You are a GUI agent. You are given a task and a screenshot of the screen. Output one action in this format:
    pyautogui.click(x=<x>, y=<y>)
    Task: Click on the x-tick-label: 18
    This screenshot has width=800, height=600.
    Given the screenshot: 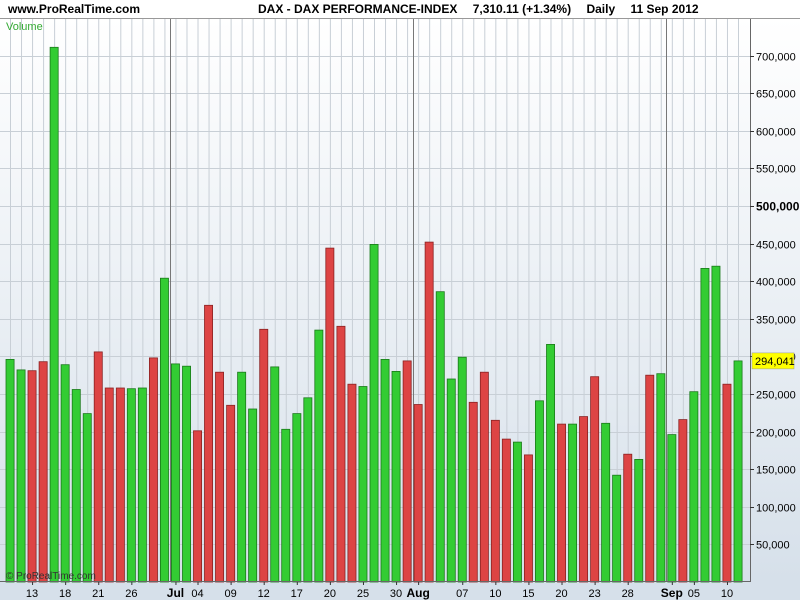 What is the action you would take?
    pyautogui.click(x=65, y=594)
    